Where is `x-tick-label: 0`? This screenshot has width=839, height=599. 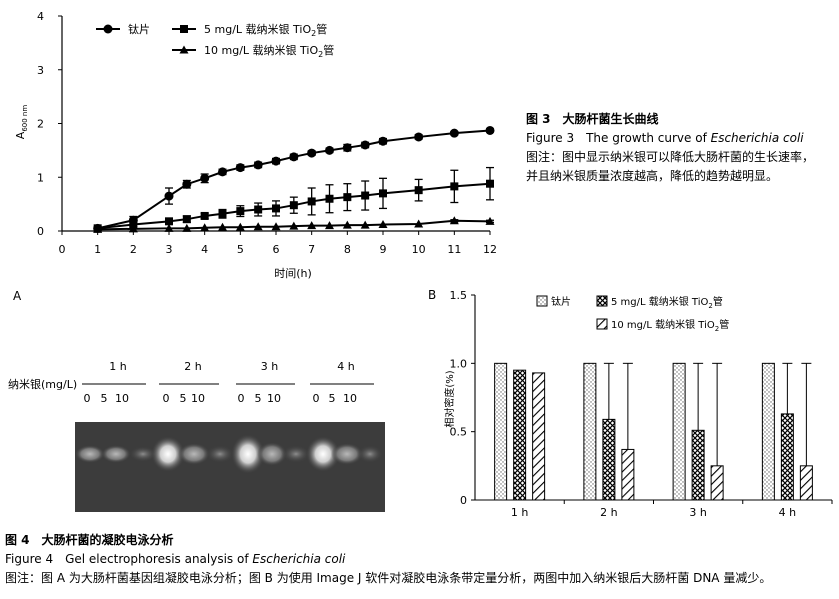
x-tick-label: 0 is located at coordinates (62, 249).